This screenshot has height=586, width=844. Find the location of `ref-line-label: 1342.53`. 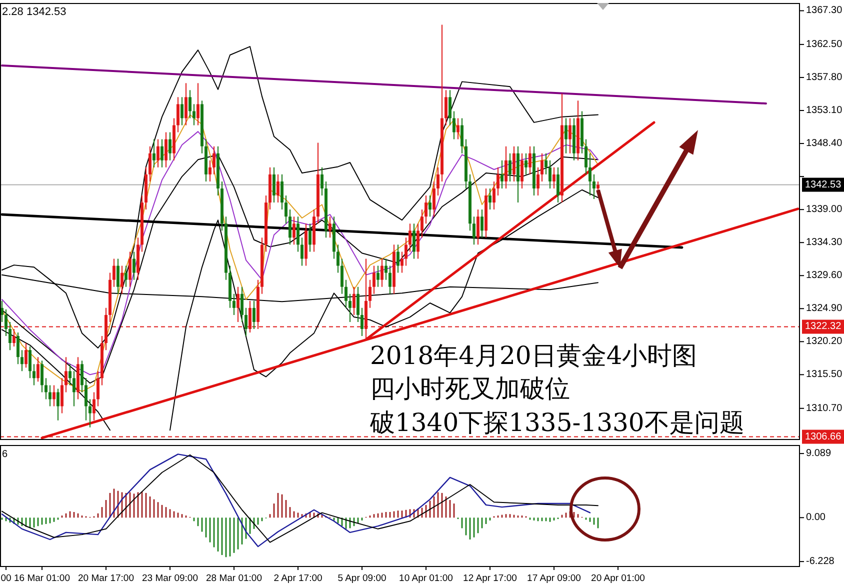

ref-line-label: 1342.53 is located at coordinates (823, 184).